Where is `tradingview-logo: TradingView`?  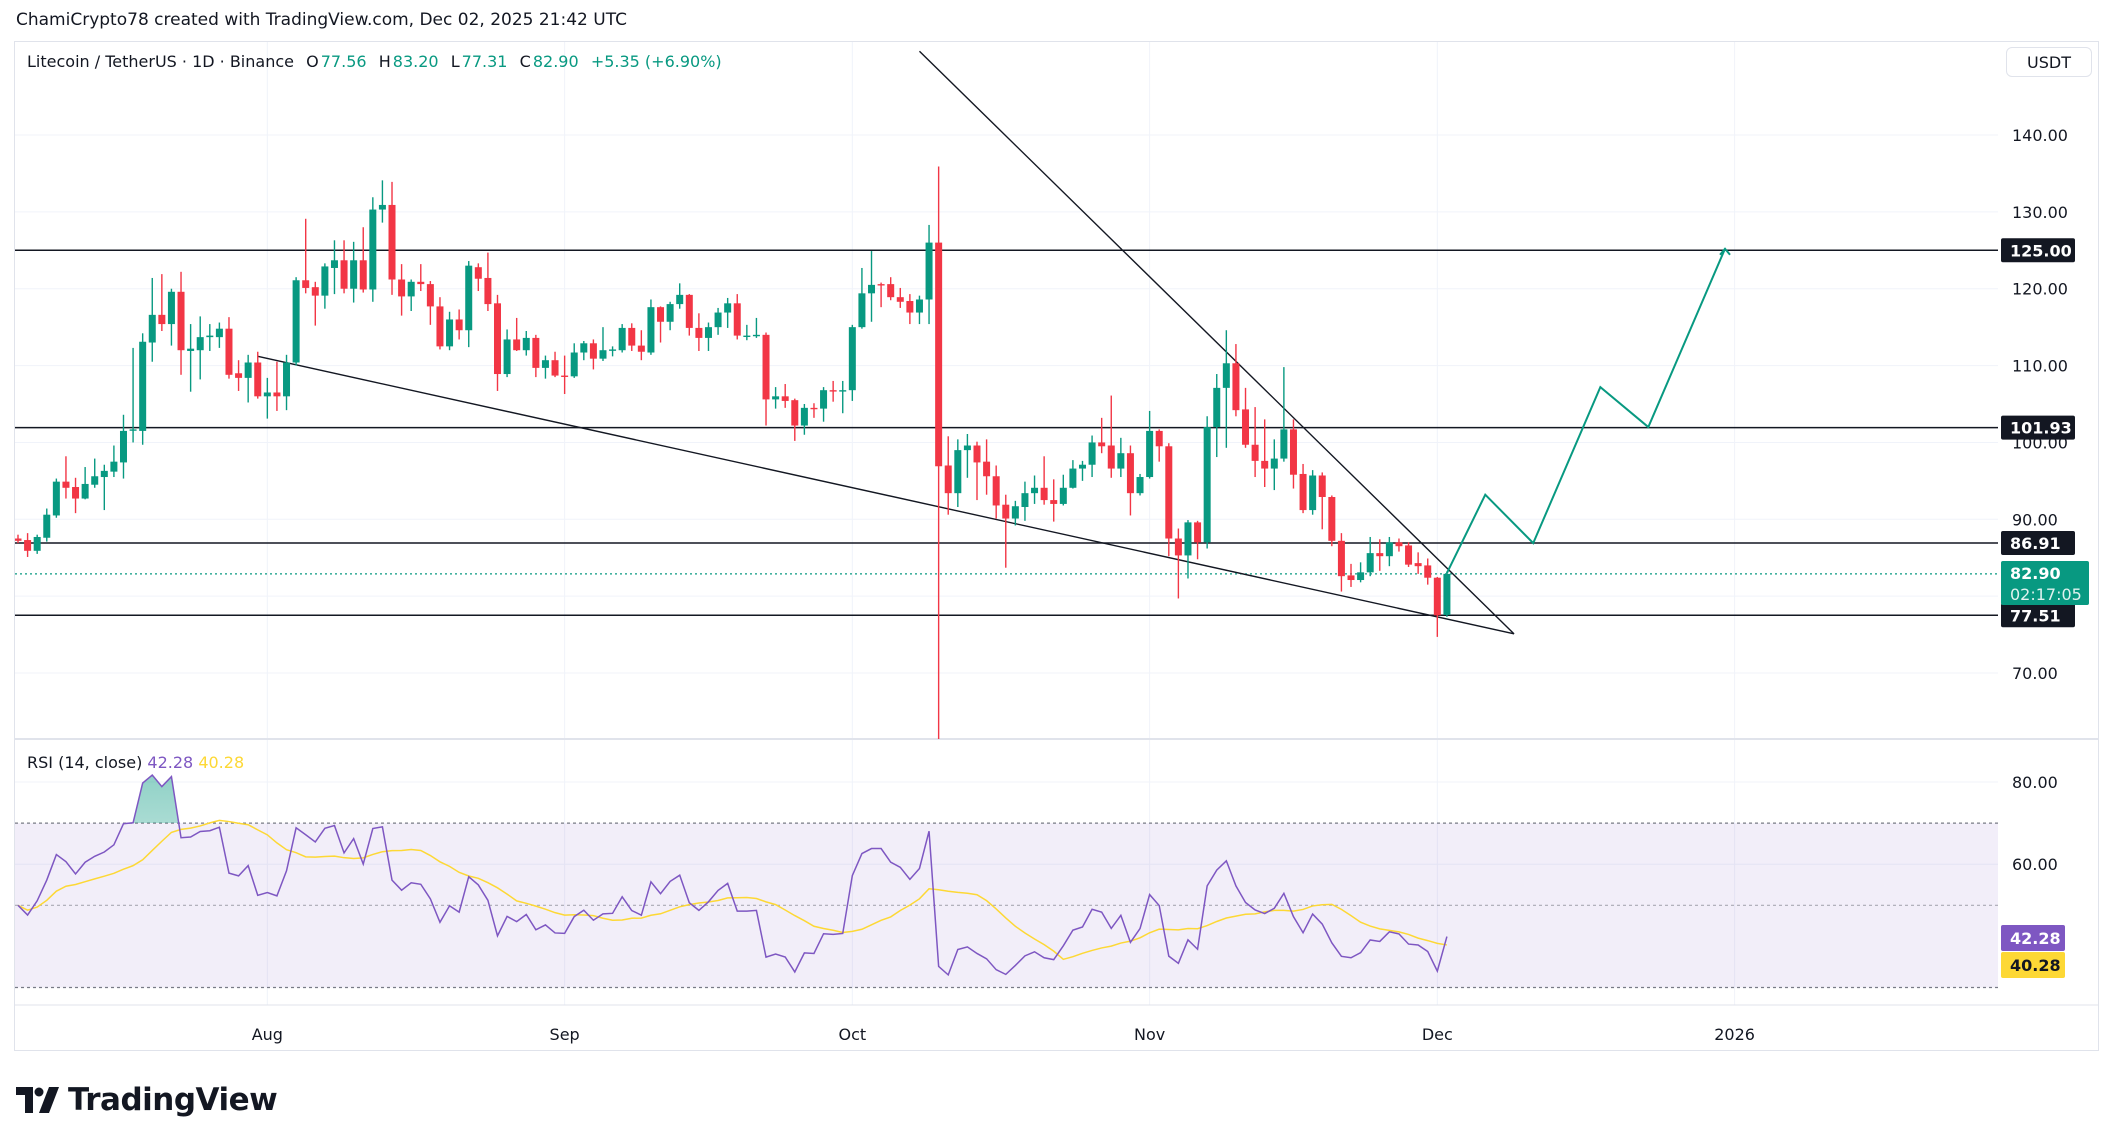 tradingview-logo: TradingView is located at coordinates (147, 1100).